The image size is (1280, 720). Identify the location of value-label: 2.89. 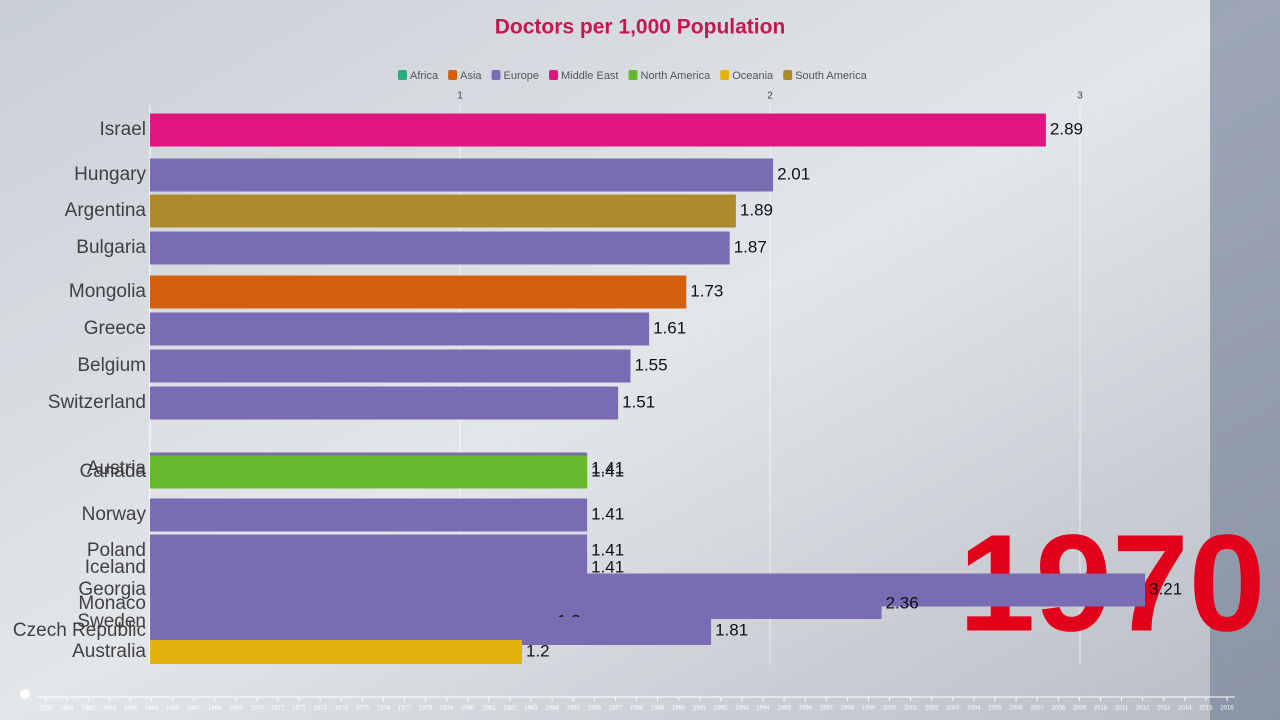
(1066, 128).